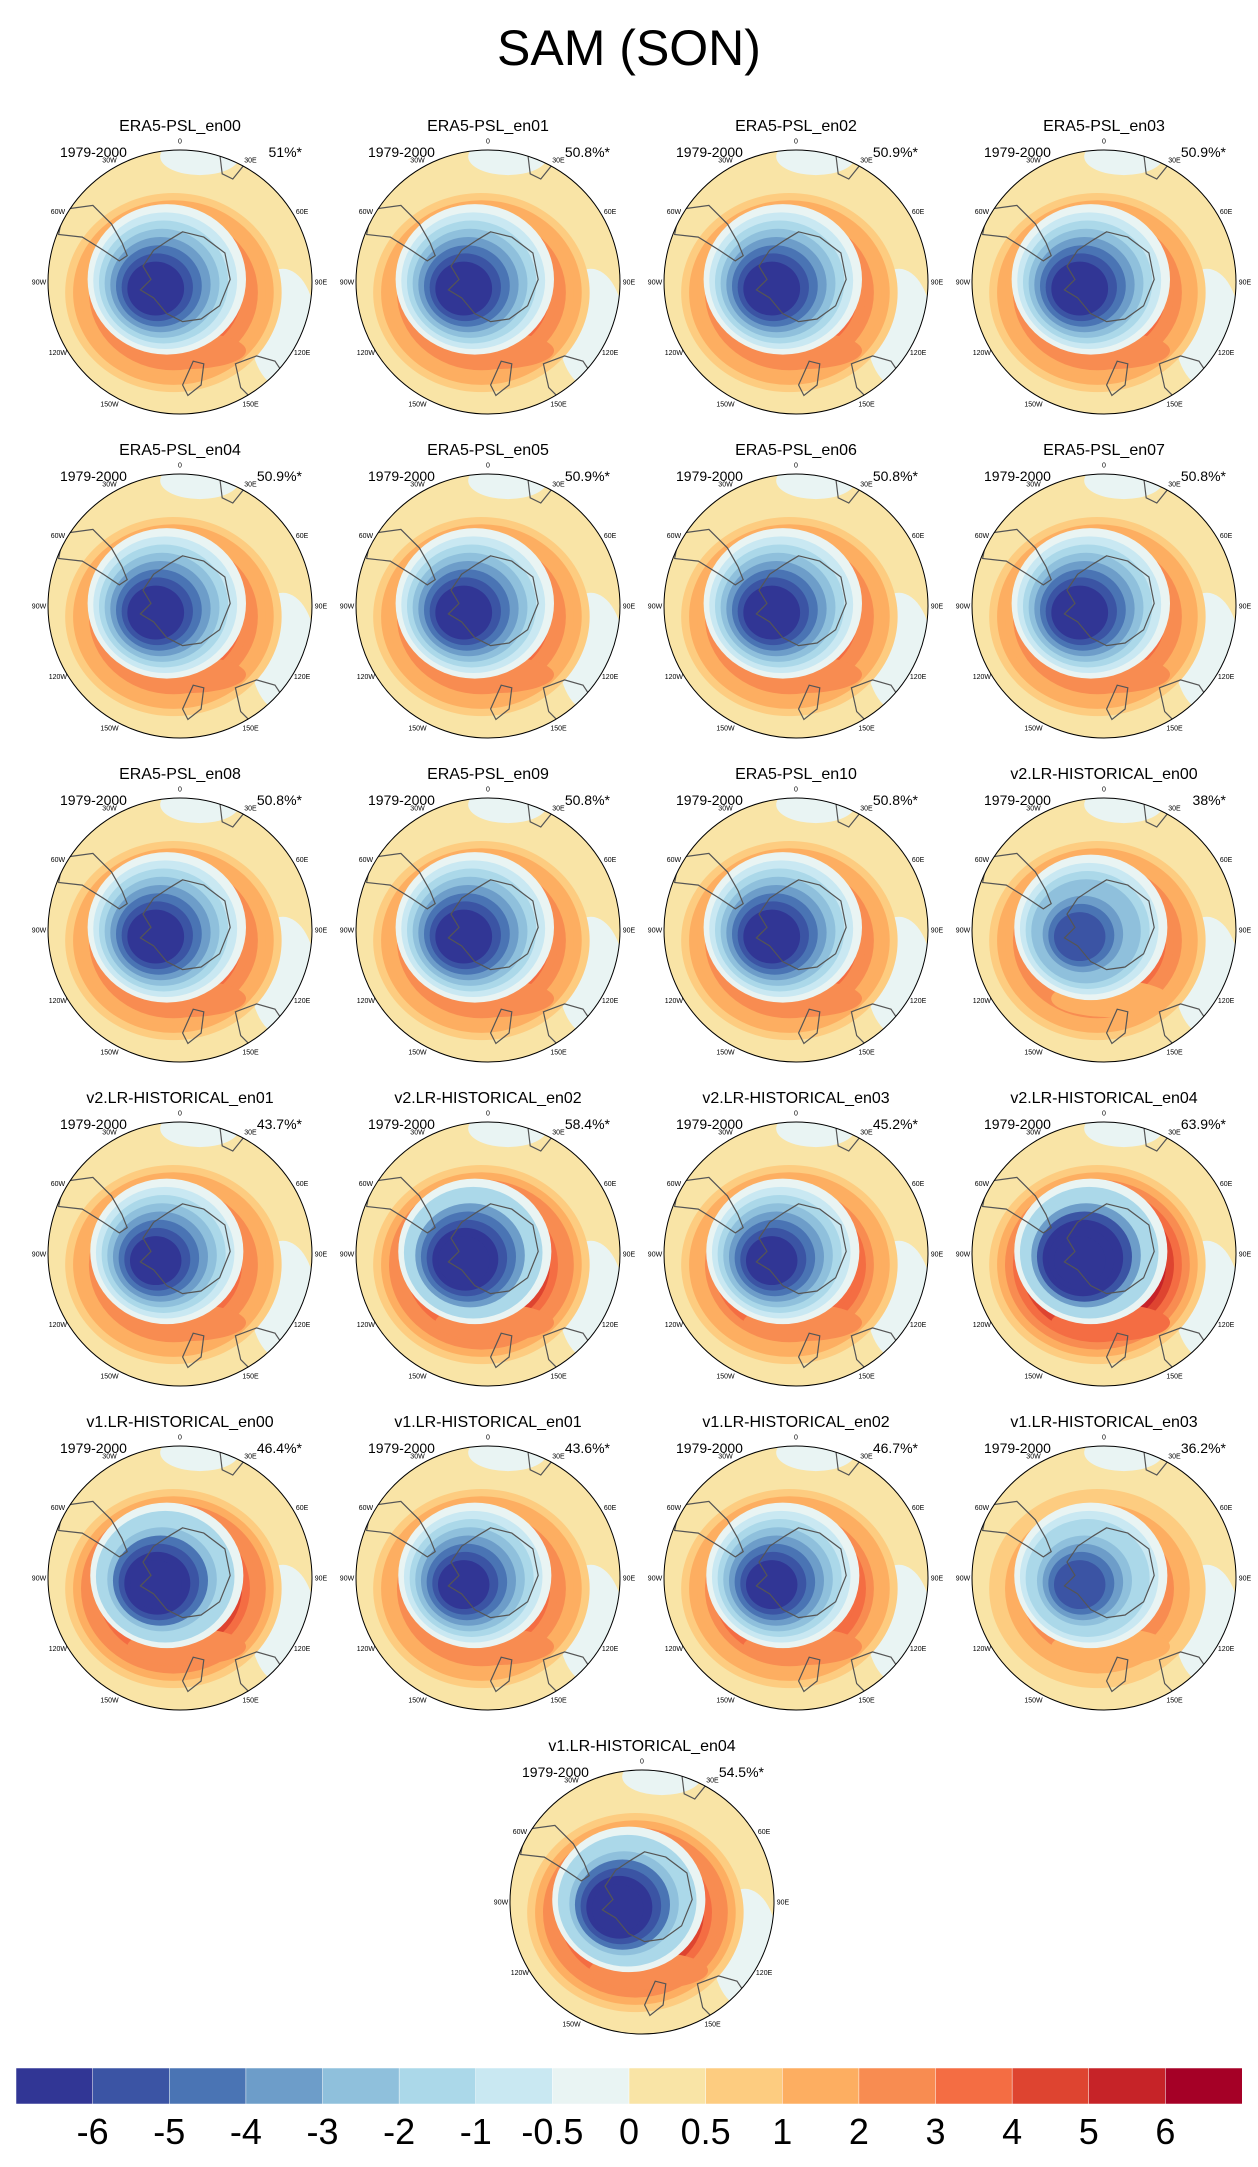 This screenshot has height=2167, width=1258. I want to click on panel-variance-pct: 45.2%*, so click(895, 1124).